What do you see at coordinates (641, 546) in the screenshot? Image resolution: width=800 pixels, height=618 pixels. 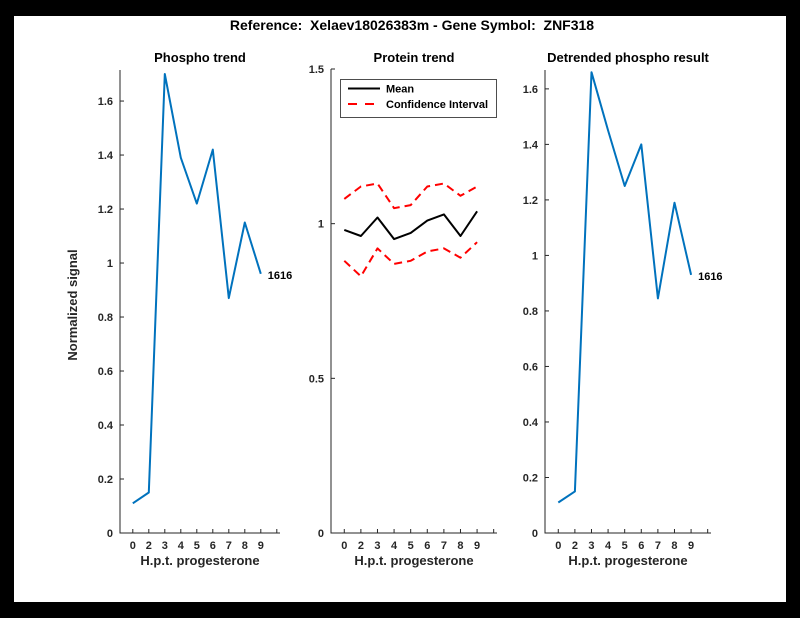 I see `subplot3-x-tick-label: 6` at bounding box center [641, 546].